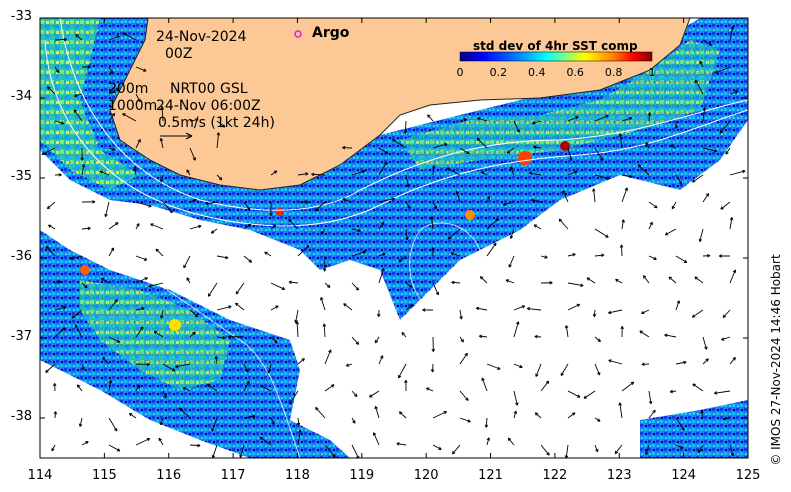  Describe the element at coordinates (189, 136) in the screenshot. I see `scale-arrowhead` at that location.